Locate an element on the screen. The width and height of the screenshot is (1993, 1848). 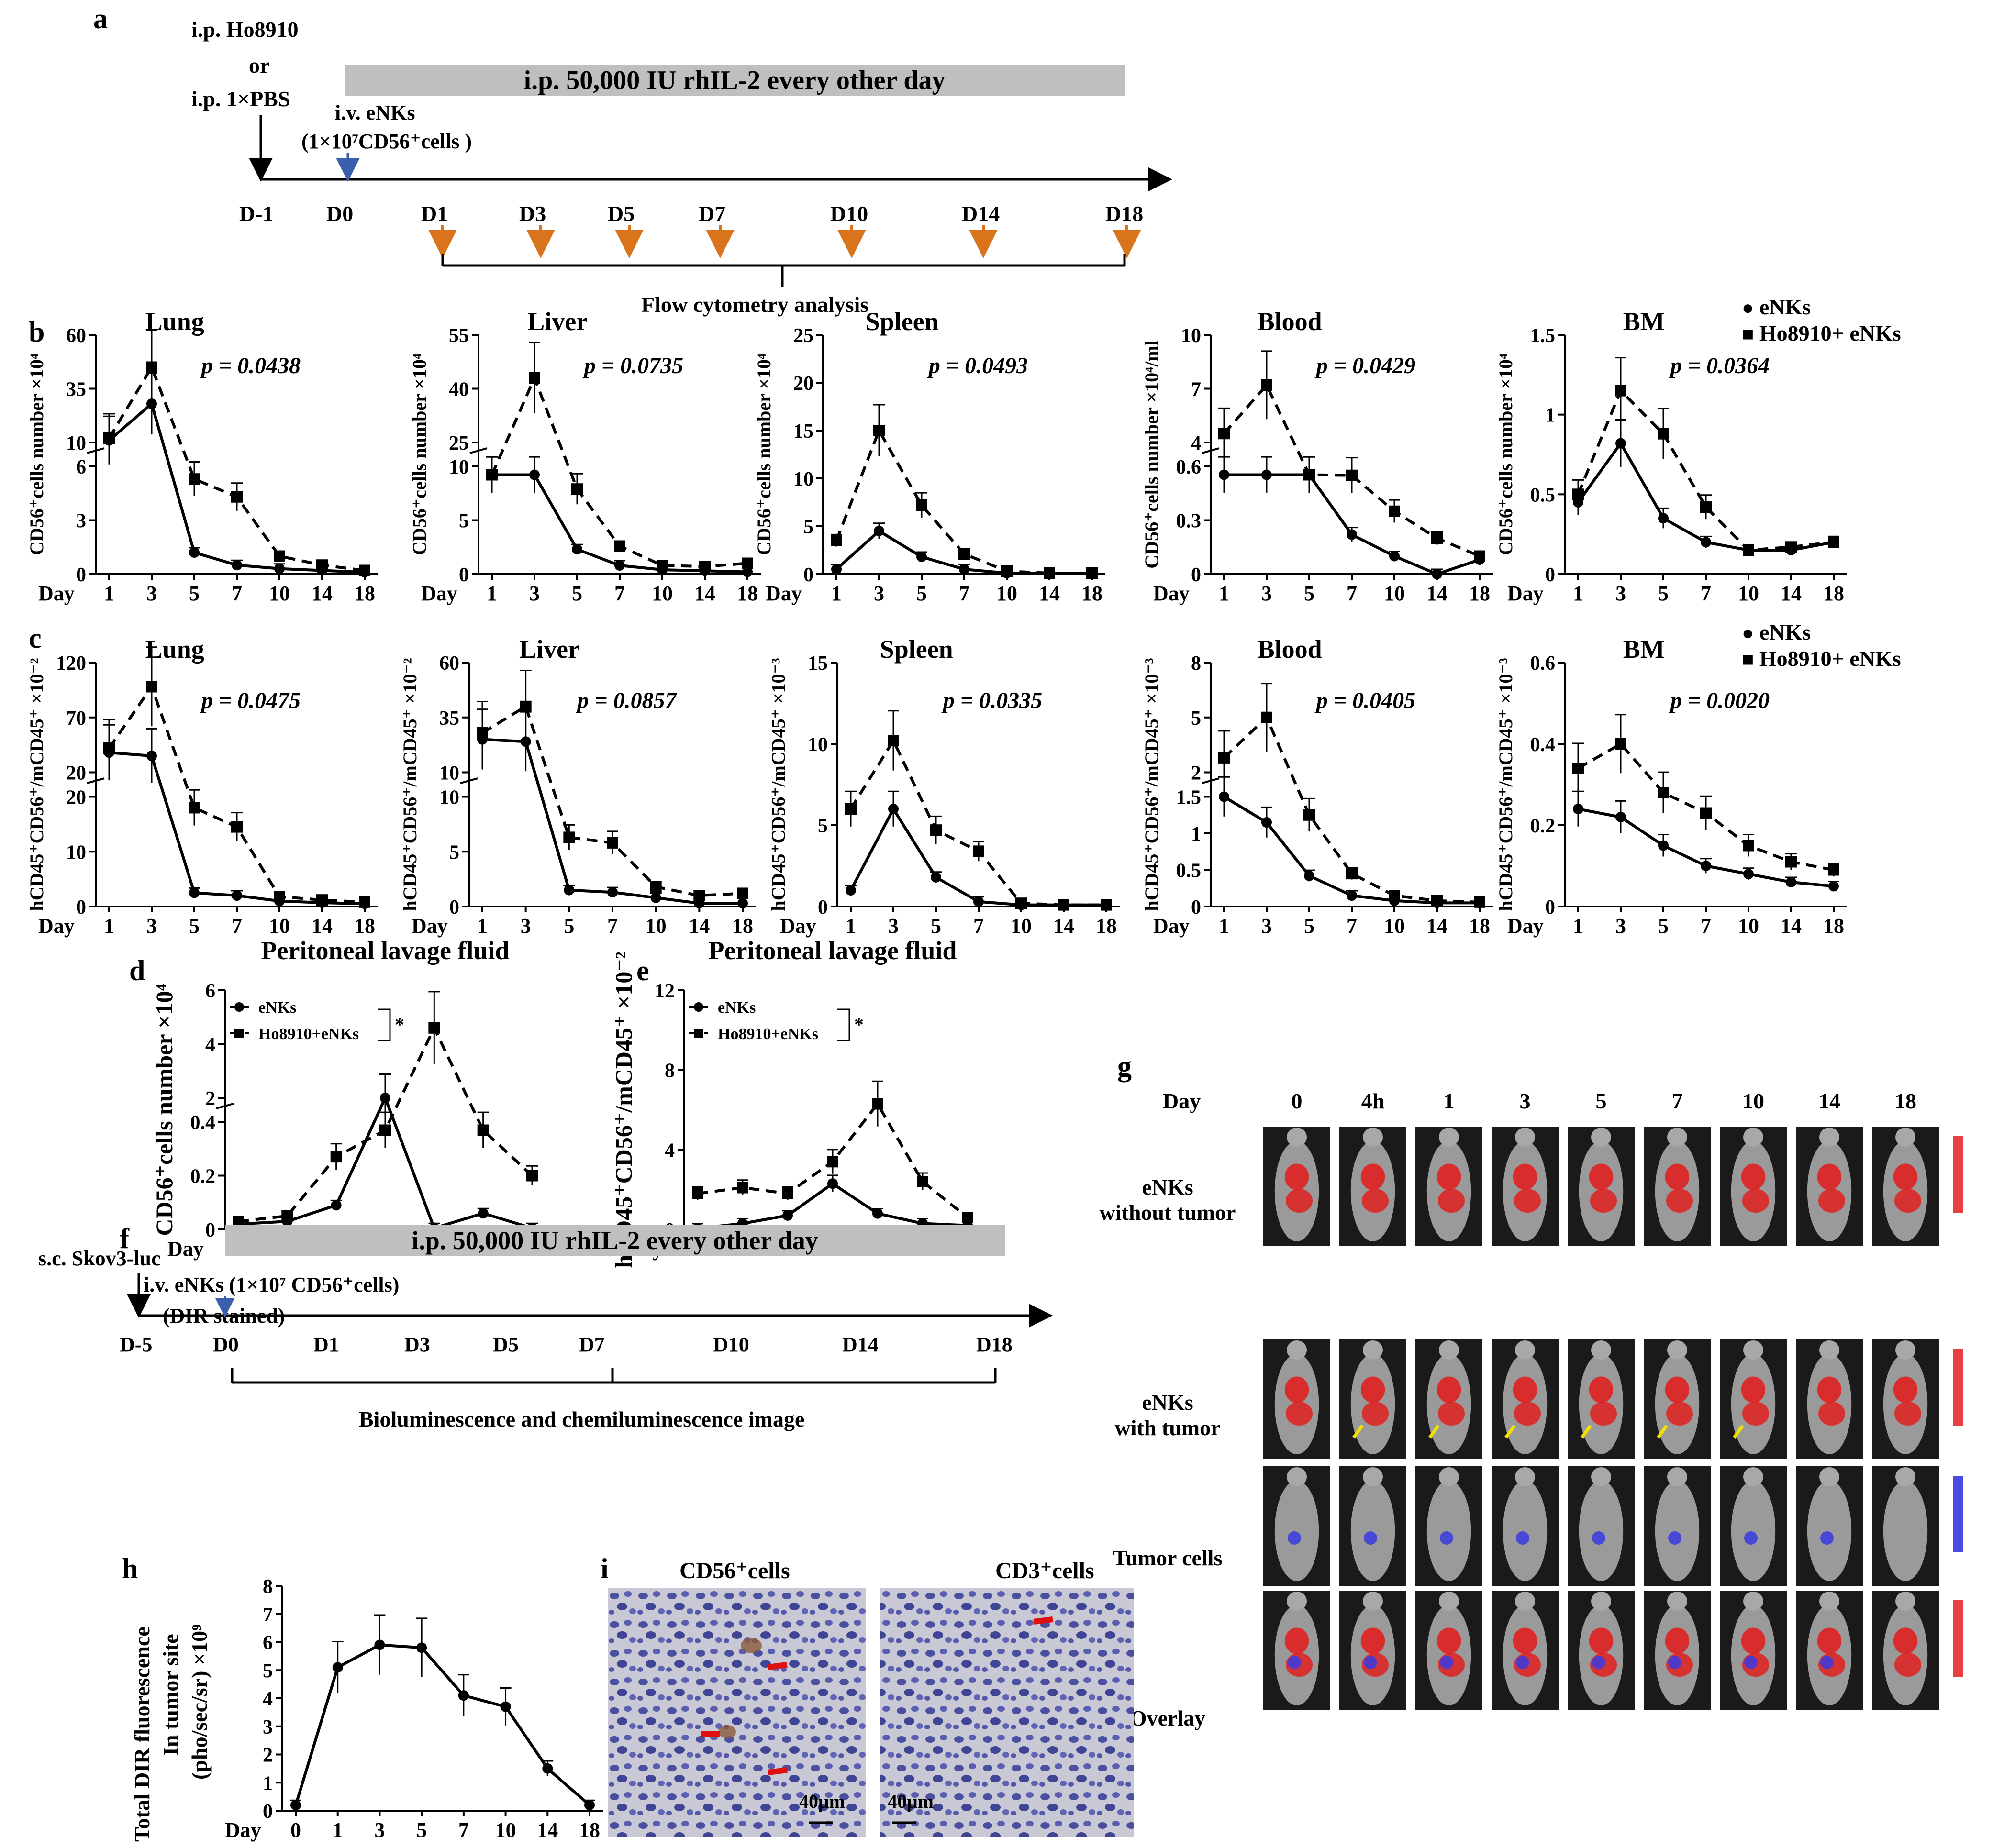
timeline-f-day: D1 is located at coordinates (326, 1344).